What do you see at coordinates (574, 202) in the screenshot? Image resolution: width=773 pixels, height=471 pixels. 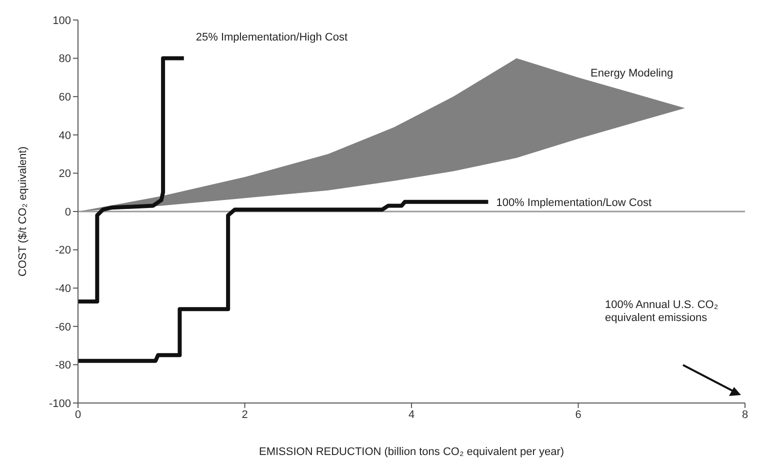 I see `series-label: 100% Implementation/Low Cost` at bounding box center [574, 202].